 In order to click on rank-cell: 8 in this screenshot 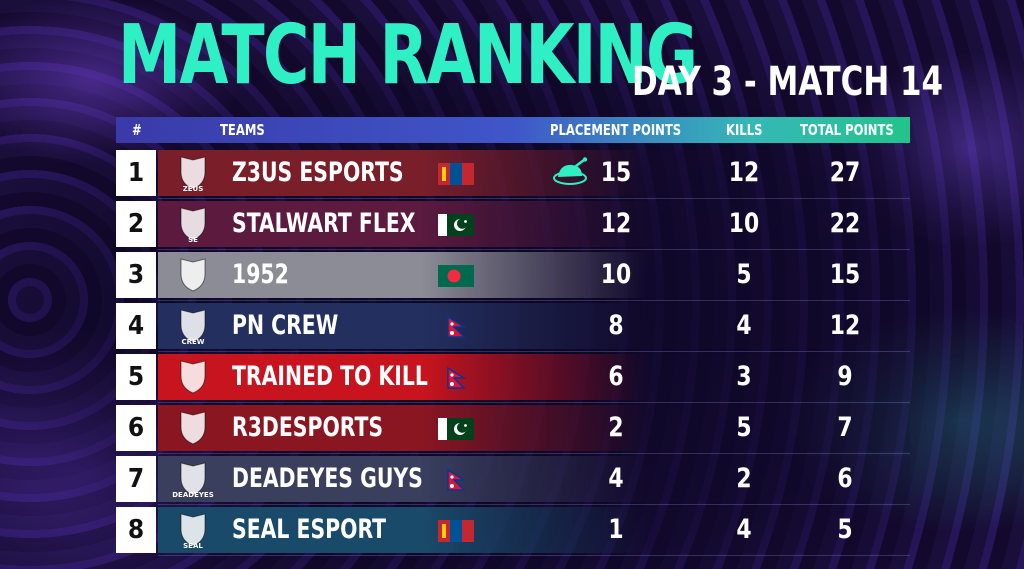, I will do `click(136, 530)`.